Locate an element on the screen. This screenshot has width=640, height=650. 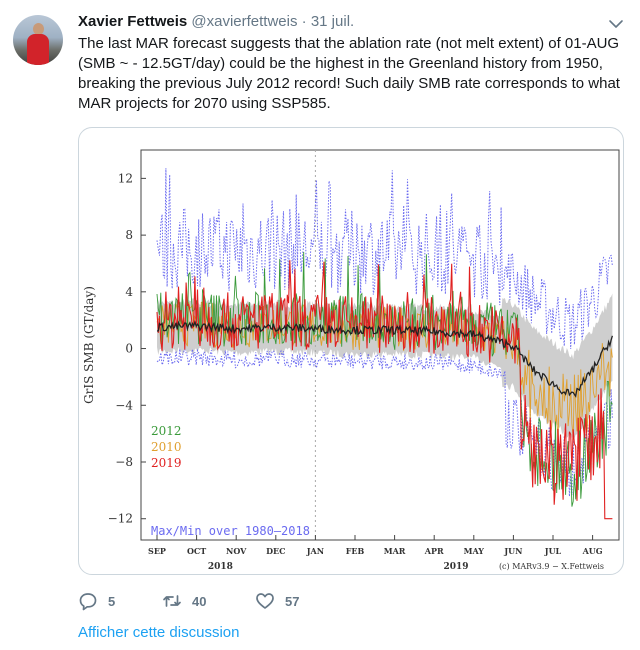
y-tick-label: −4 is located at coordinates (124, 405).